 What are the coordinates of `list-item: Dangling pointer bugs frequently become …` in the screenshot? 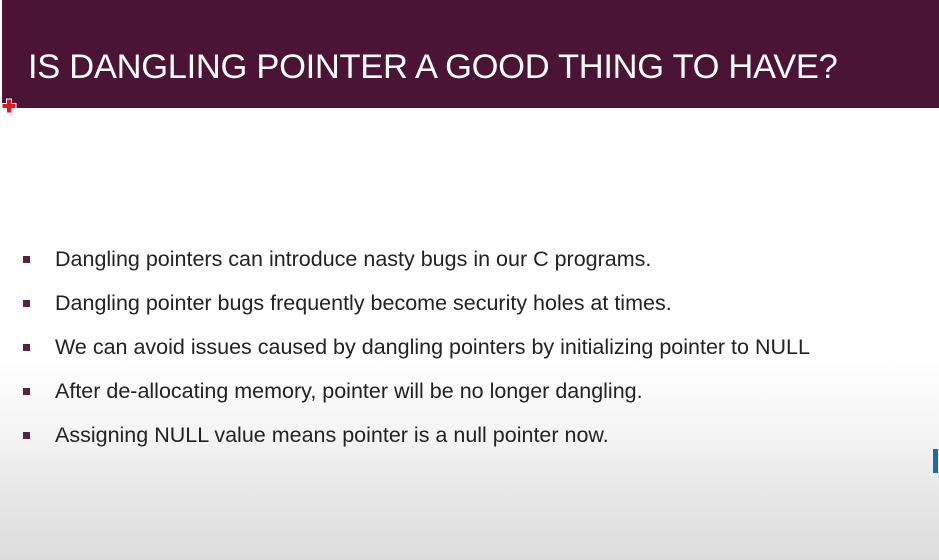 It's located at (469, 305).